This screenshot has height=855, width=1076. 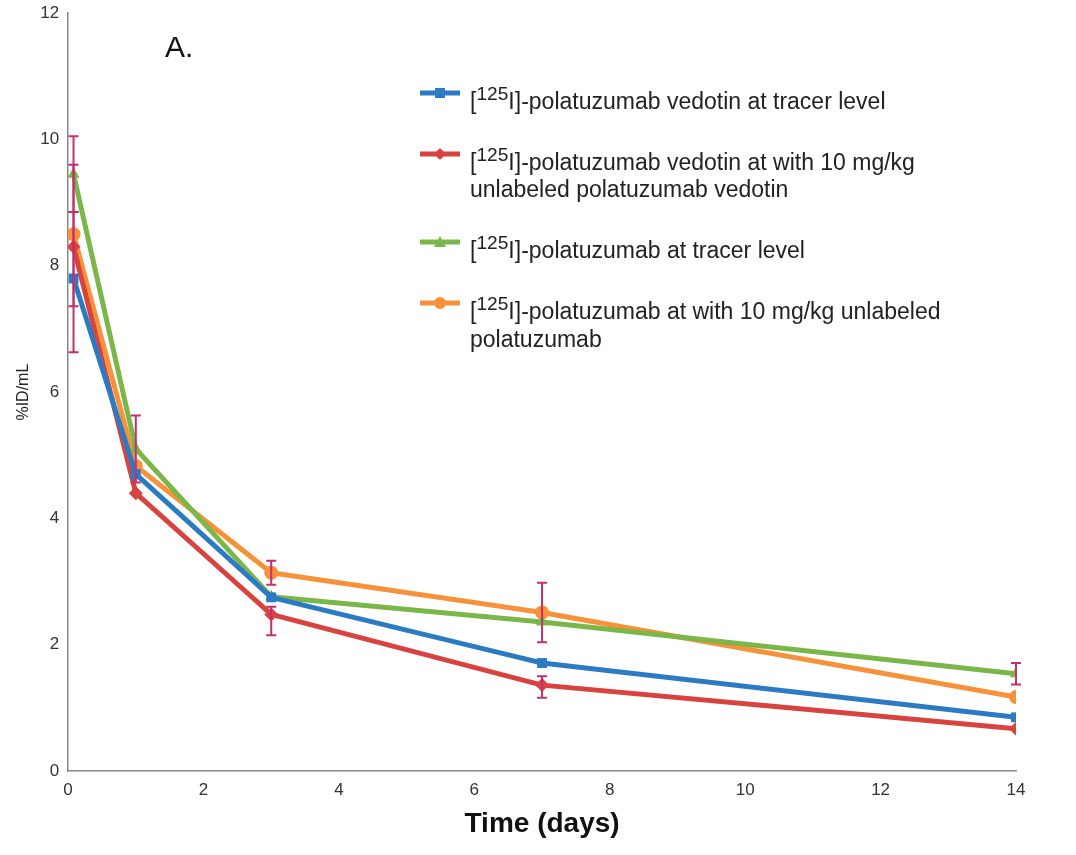 I want to click on legend-label: [$^{125}$I]-polatuzumab at tracer level, so click(x=637, y=247).